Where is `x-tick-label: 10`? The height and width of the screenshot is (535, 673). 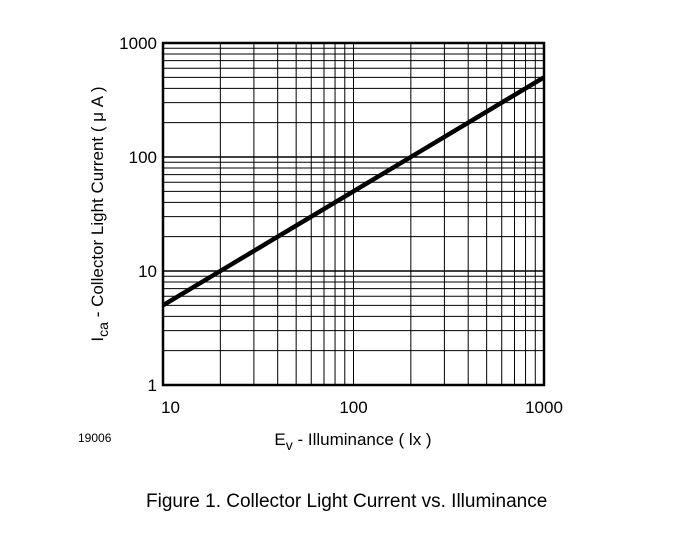 x-tick-label: 10 is located at coordinates (170, 407).